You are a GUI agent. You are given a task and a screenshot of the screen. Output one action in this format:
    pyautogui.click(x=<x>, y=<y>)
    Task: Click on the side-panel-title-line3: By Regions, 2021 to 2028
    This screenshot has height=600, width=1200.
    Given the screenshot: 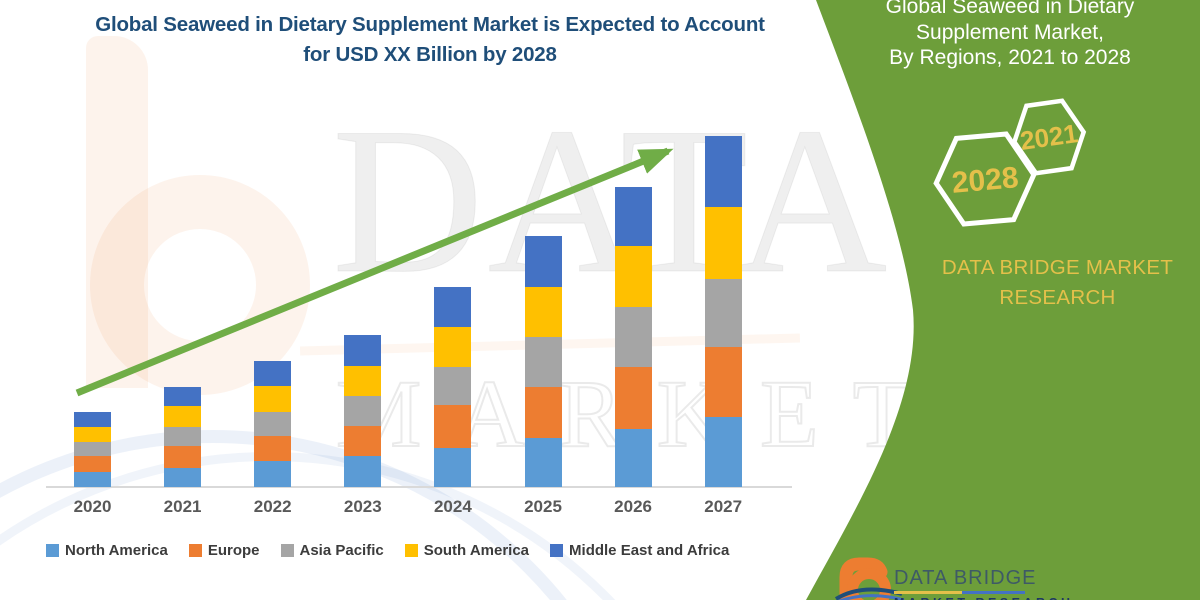 What is the action you would take?
    pyautogui.click(x=1010, y=57)
    